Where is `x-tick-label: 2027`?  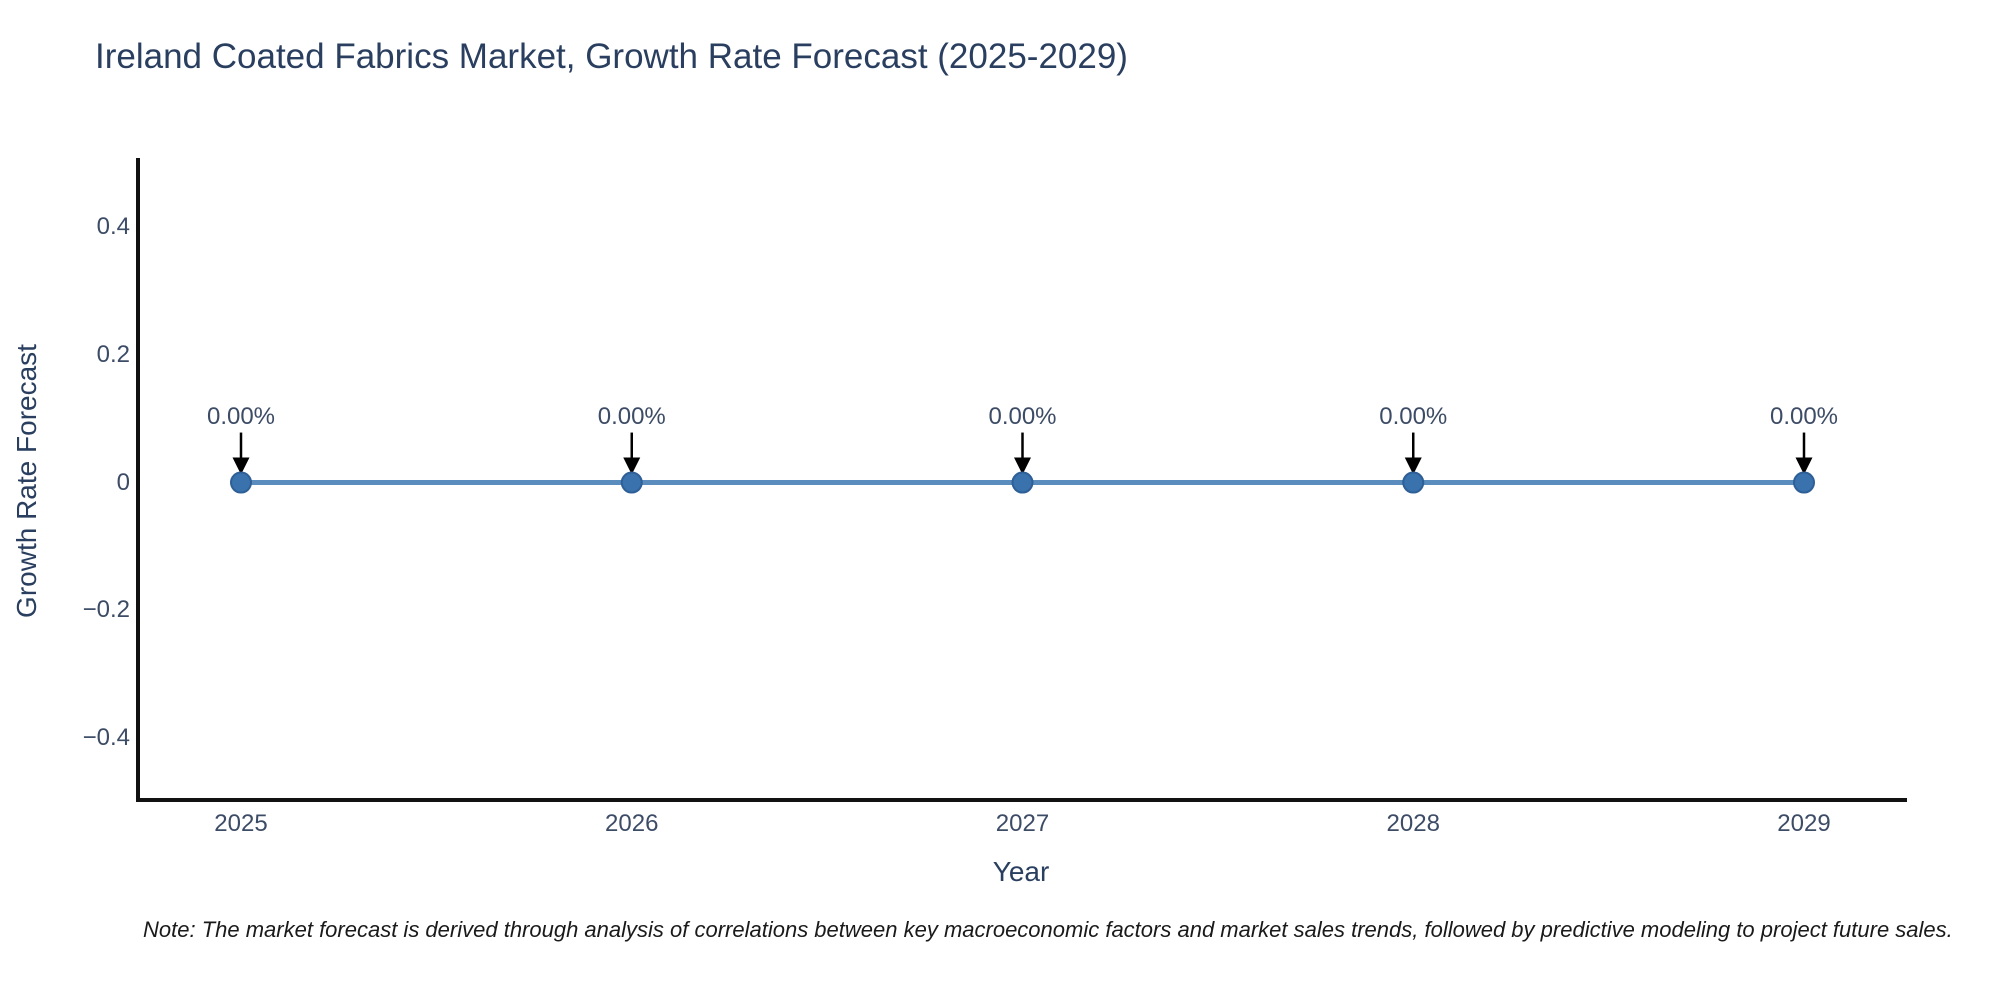 x-tick-label: 2027 is located at coordinates (1022, 823).